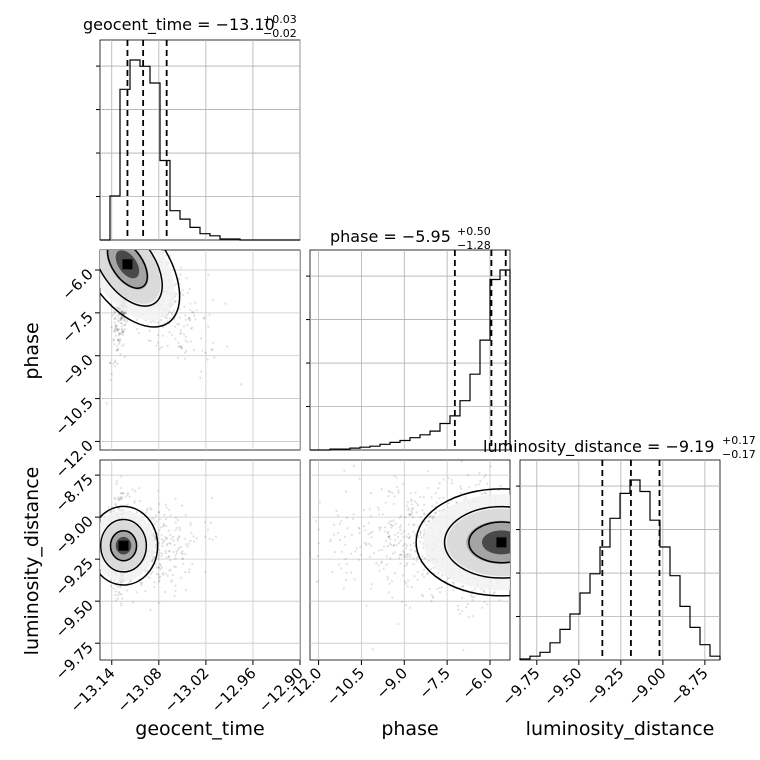 The width and height of the screenshot is (760, 760). I want to click on x-tick-label: −9.25, so click(604, 686).